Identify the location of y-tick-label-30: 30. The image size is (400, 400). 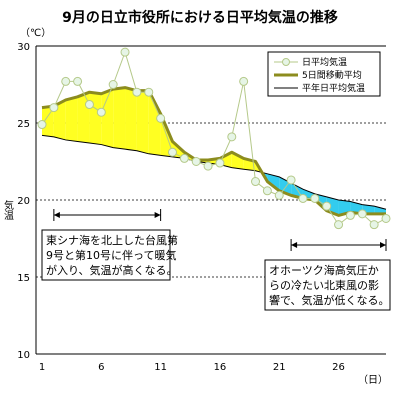
(23, 47).